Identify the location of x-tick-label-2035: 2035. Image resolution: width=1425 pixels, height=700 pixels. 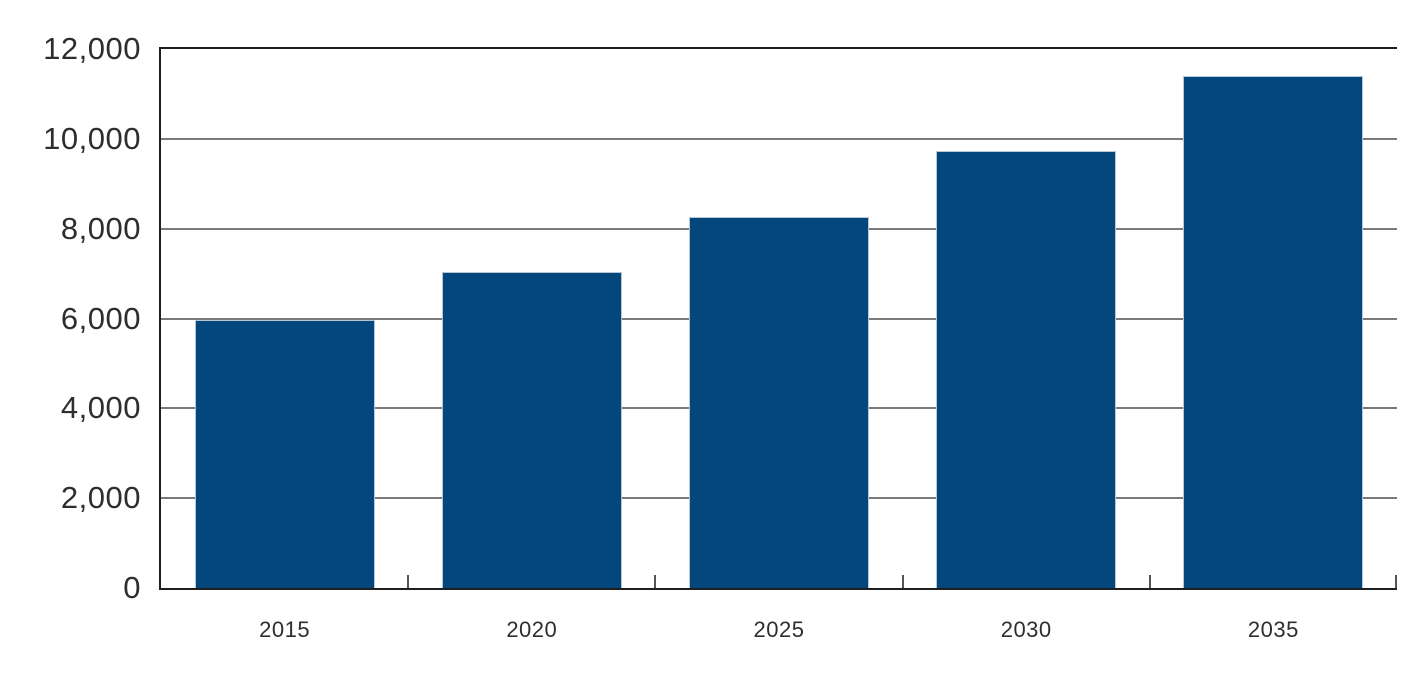
(1273, 629).